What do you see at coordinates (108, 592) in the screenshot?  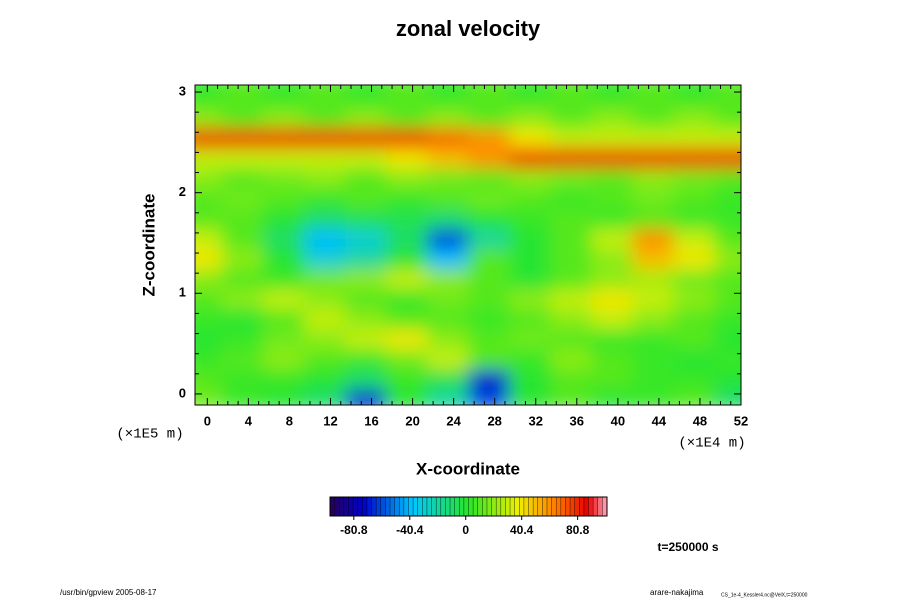 I see `footer-left: /usr/bin/gpview 2005-08-17` at bounding box center [108, 592].